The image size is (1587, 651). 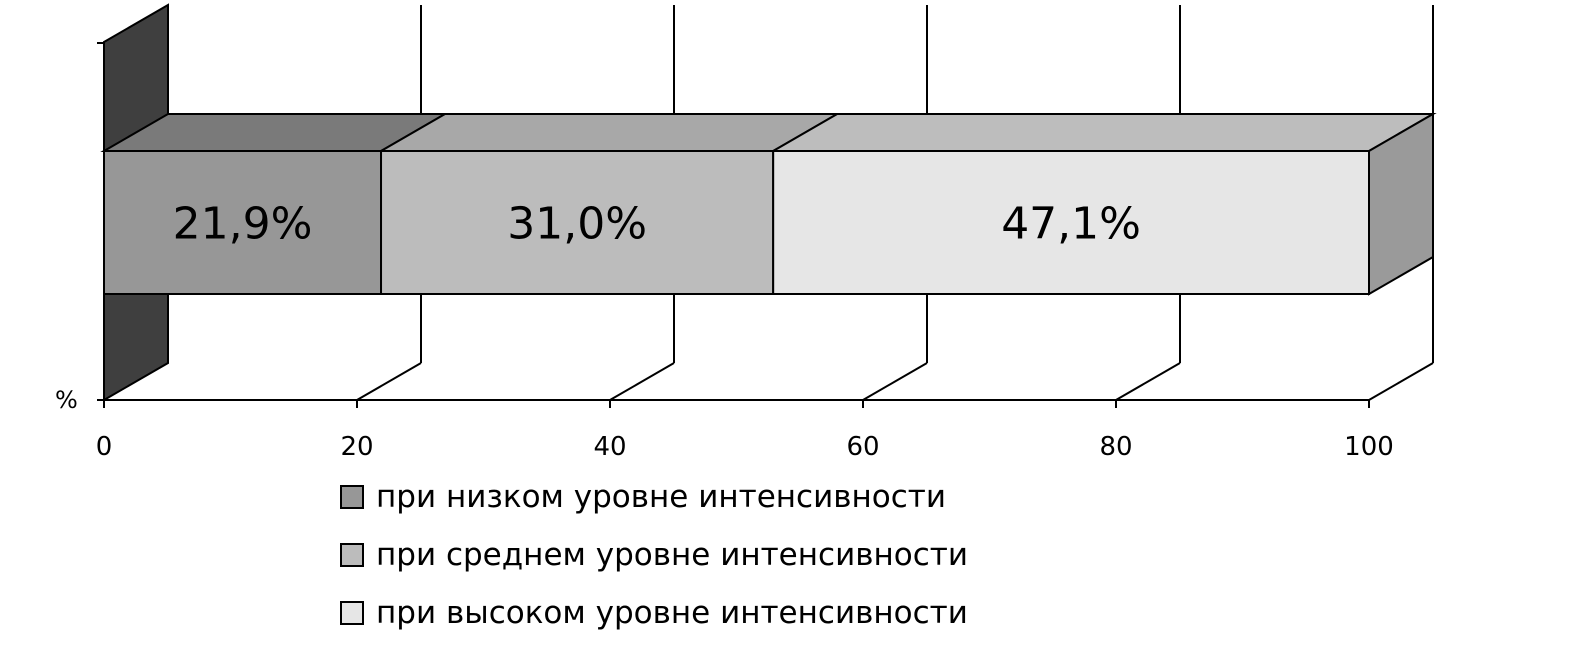 I want to click on bar-end-face, so click(x=1401, y=204).